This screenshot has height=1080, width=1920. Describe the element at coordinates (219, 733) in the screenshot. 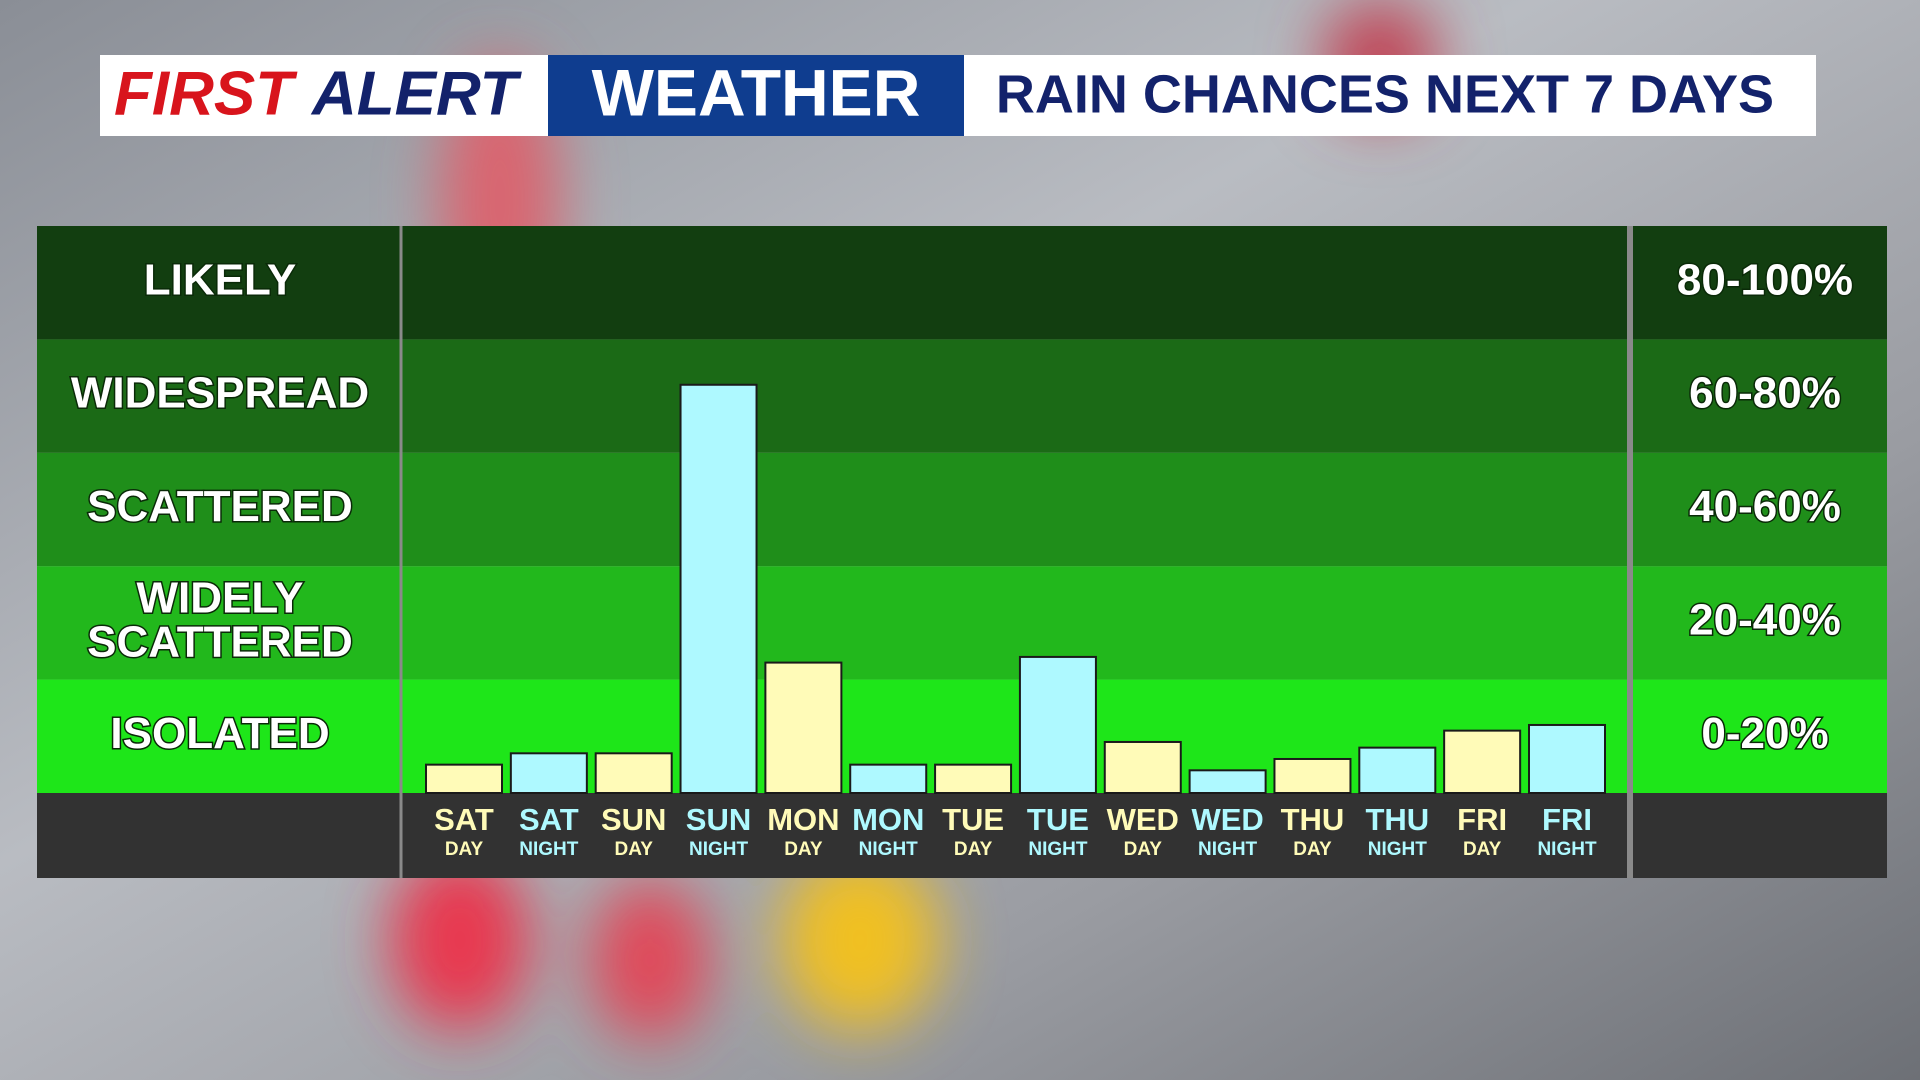

I see `band-label: ISOLATED` at that location.